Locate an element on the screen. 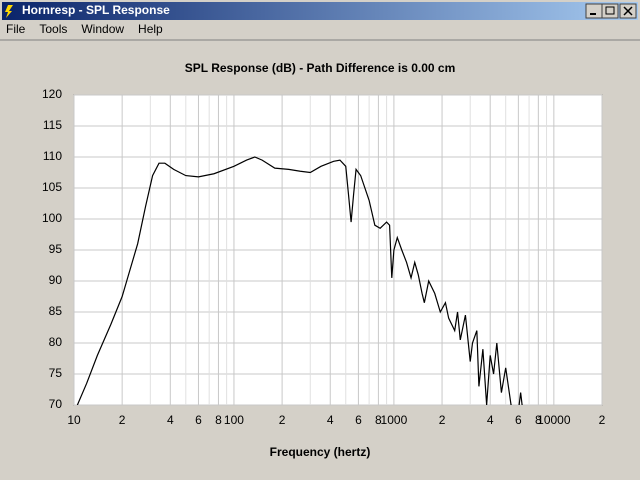  menu-bar: File Tools Window Help is located at coordinates (84, 29).